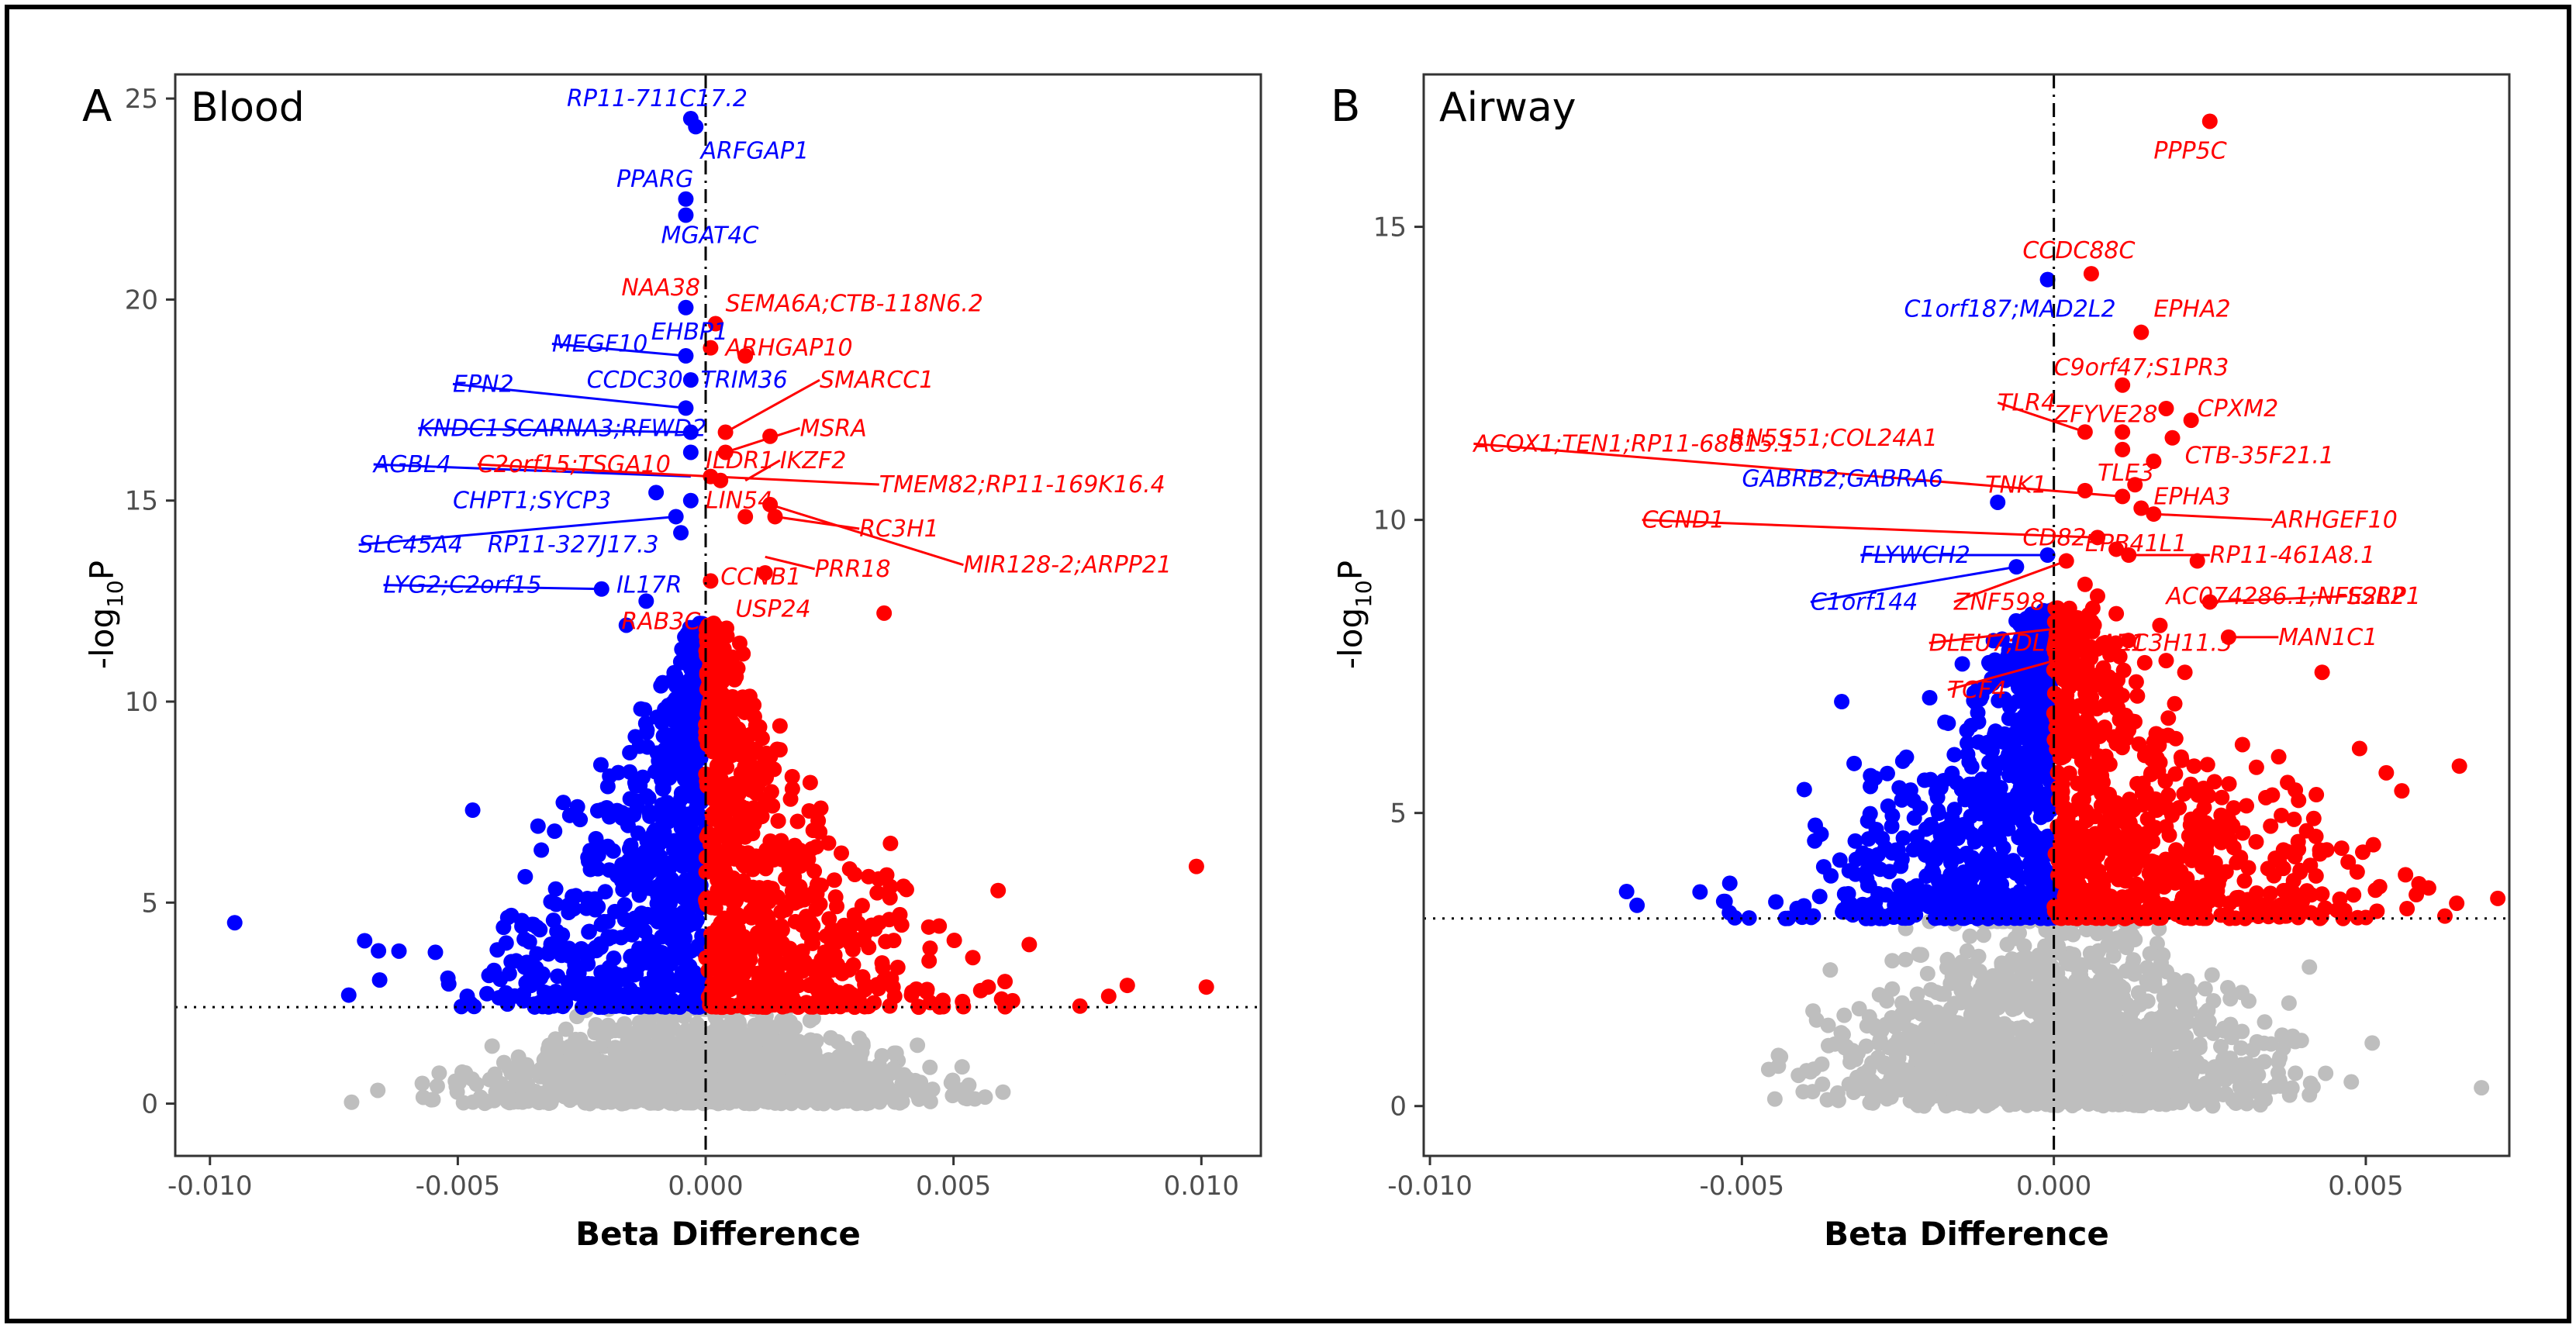 This screenshot has height=1328, width=2576. I want to click on gene-label: KNDC1, so click(459, 428).